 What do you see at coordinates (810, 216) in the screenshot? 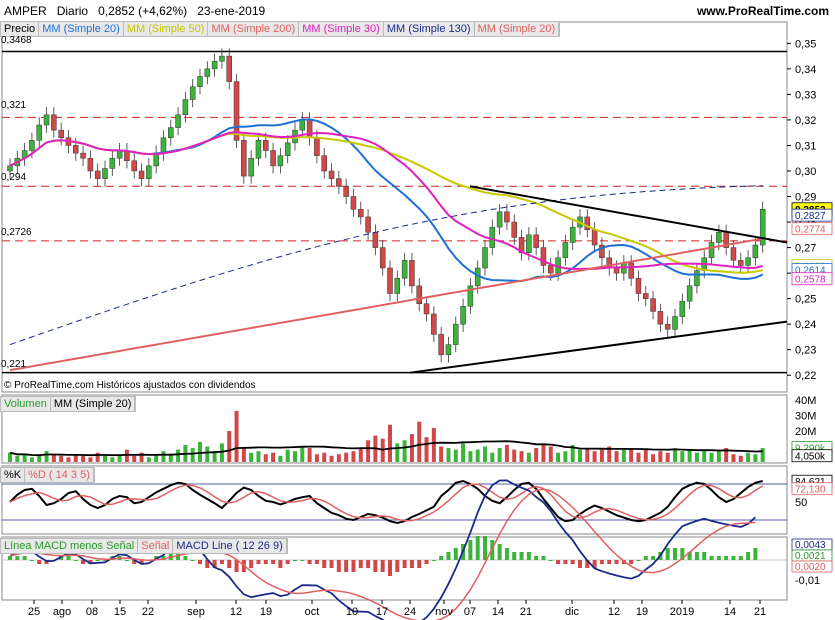
I see `price-tag-1: 0,2827` at bounding box center [810, 216].